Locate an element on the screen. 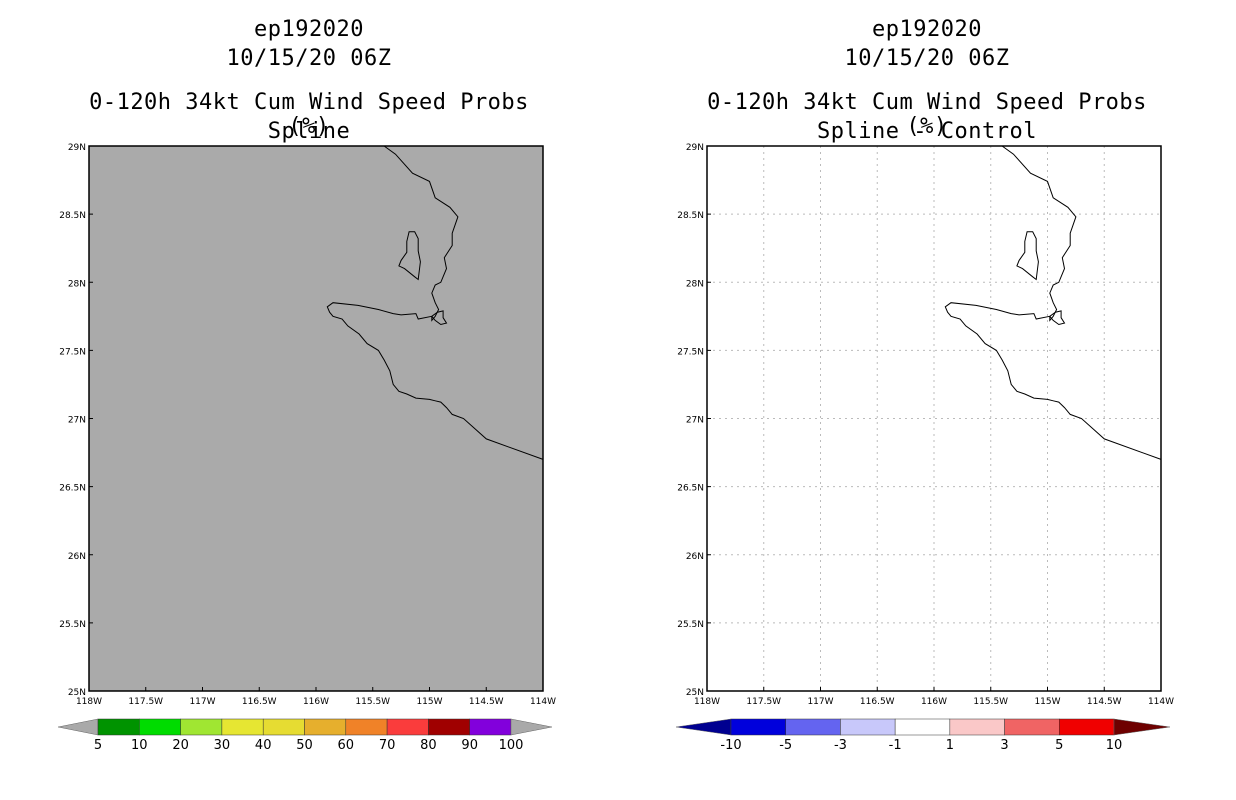 This screenshot has width=1236, height=800. colorbar-label: -5 is located at coordinates (785, 745).